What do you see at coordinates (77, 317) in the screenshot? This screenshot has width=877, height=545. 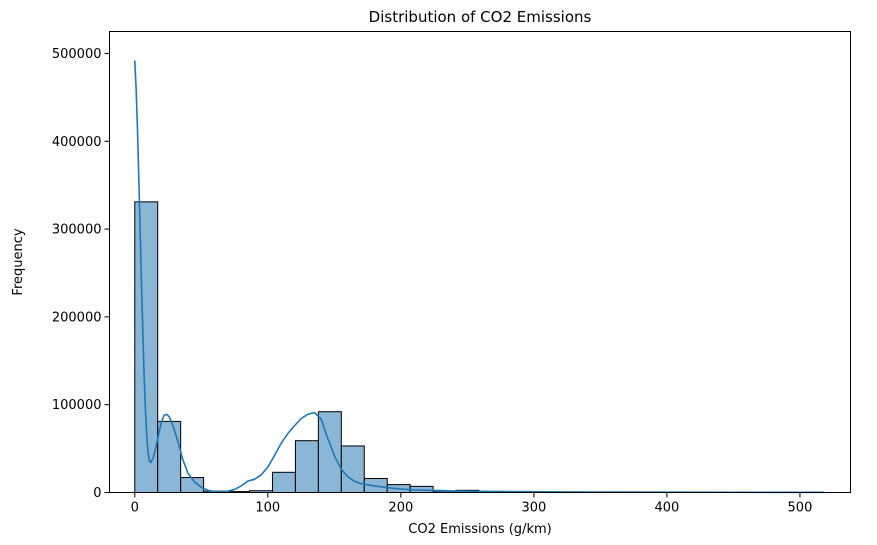 I see `y-tick-label: 200000` at bounding box center [77, 317].